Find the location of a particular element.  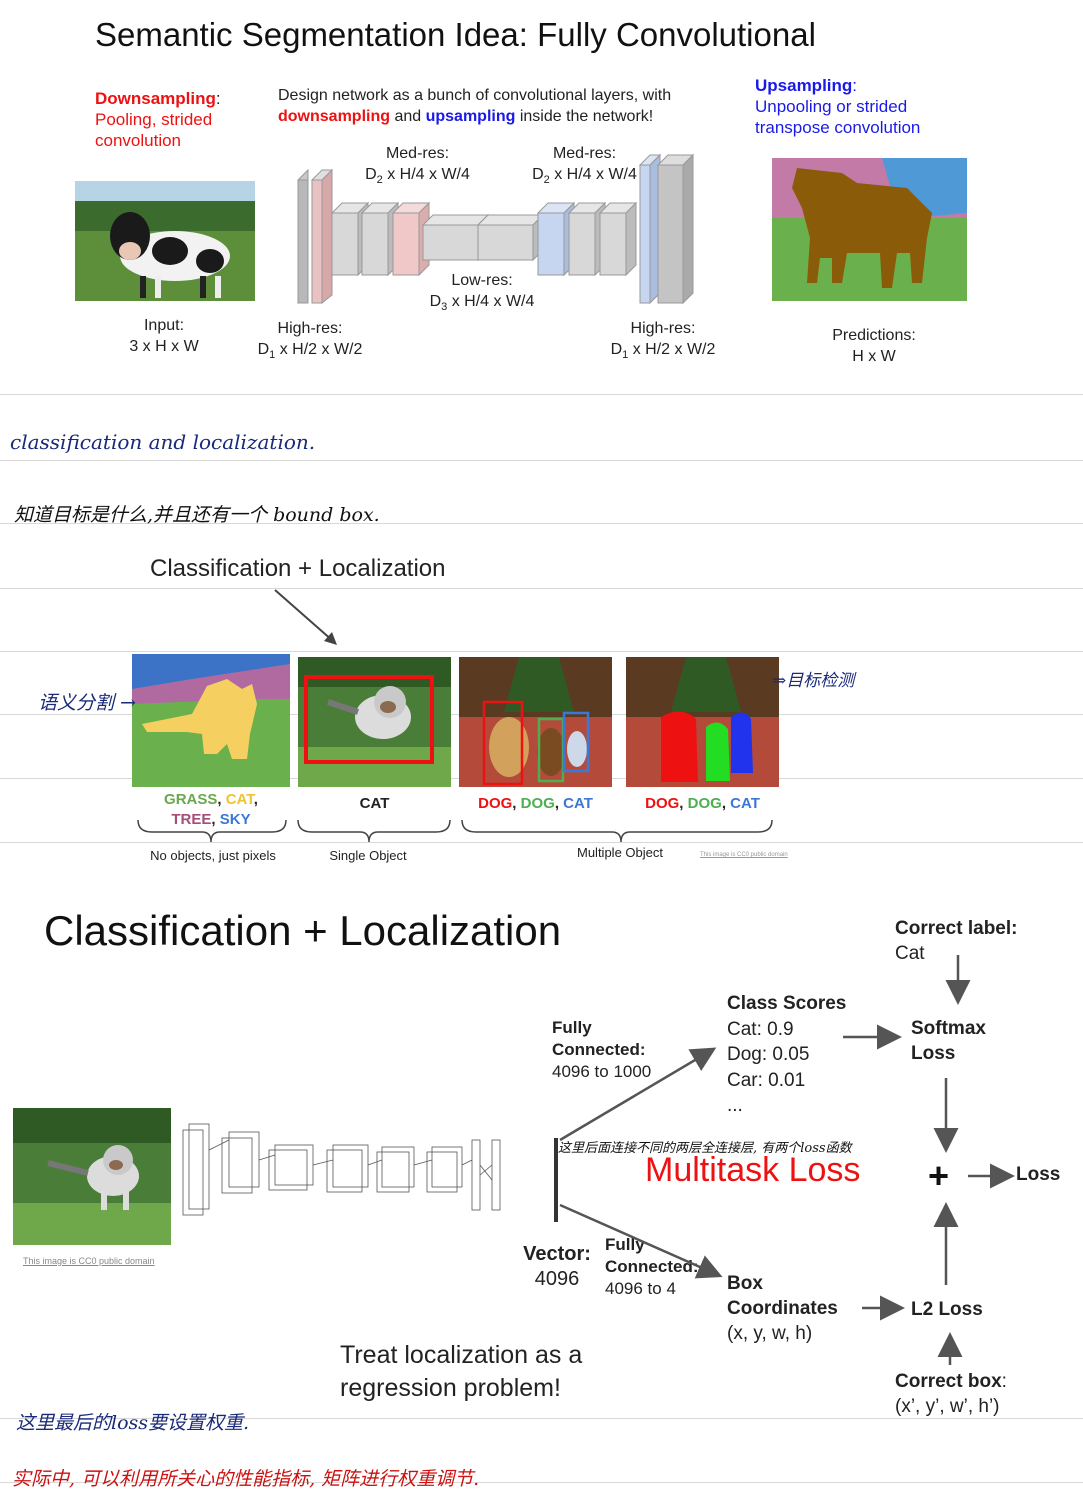

fc2-line3: 4096 to 4 is located at coordinates (640, 1288).